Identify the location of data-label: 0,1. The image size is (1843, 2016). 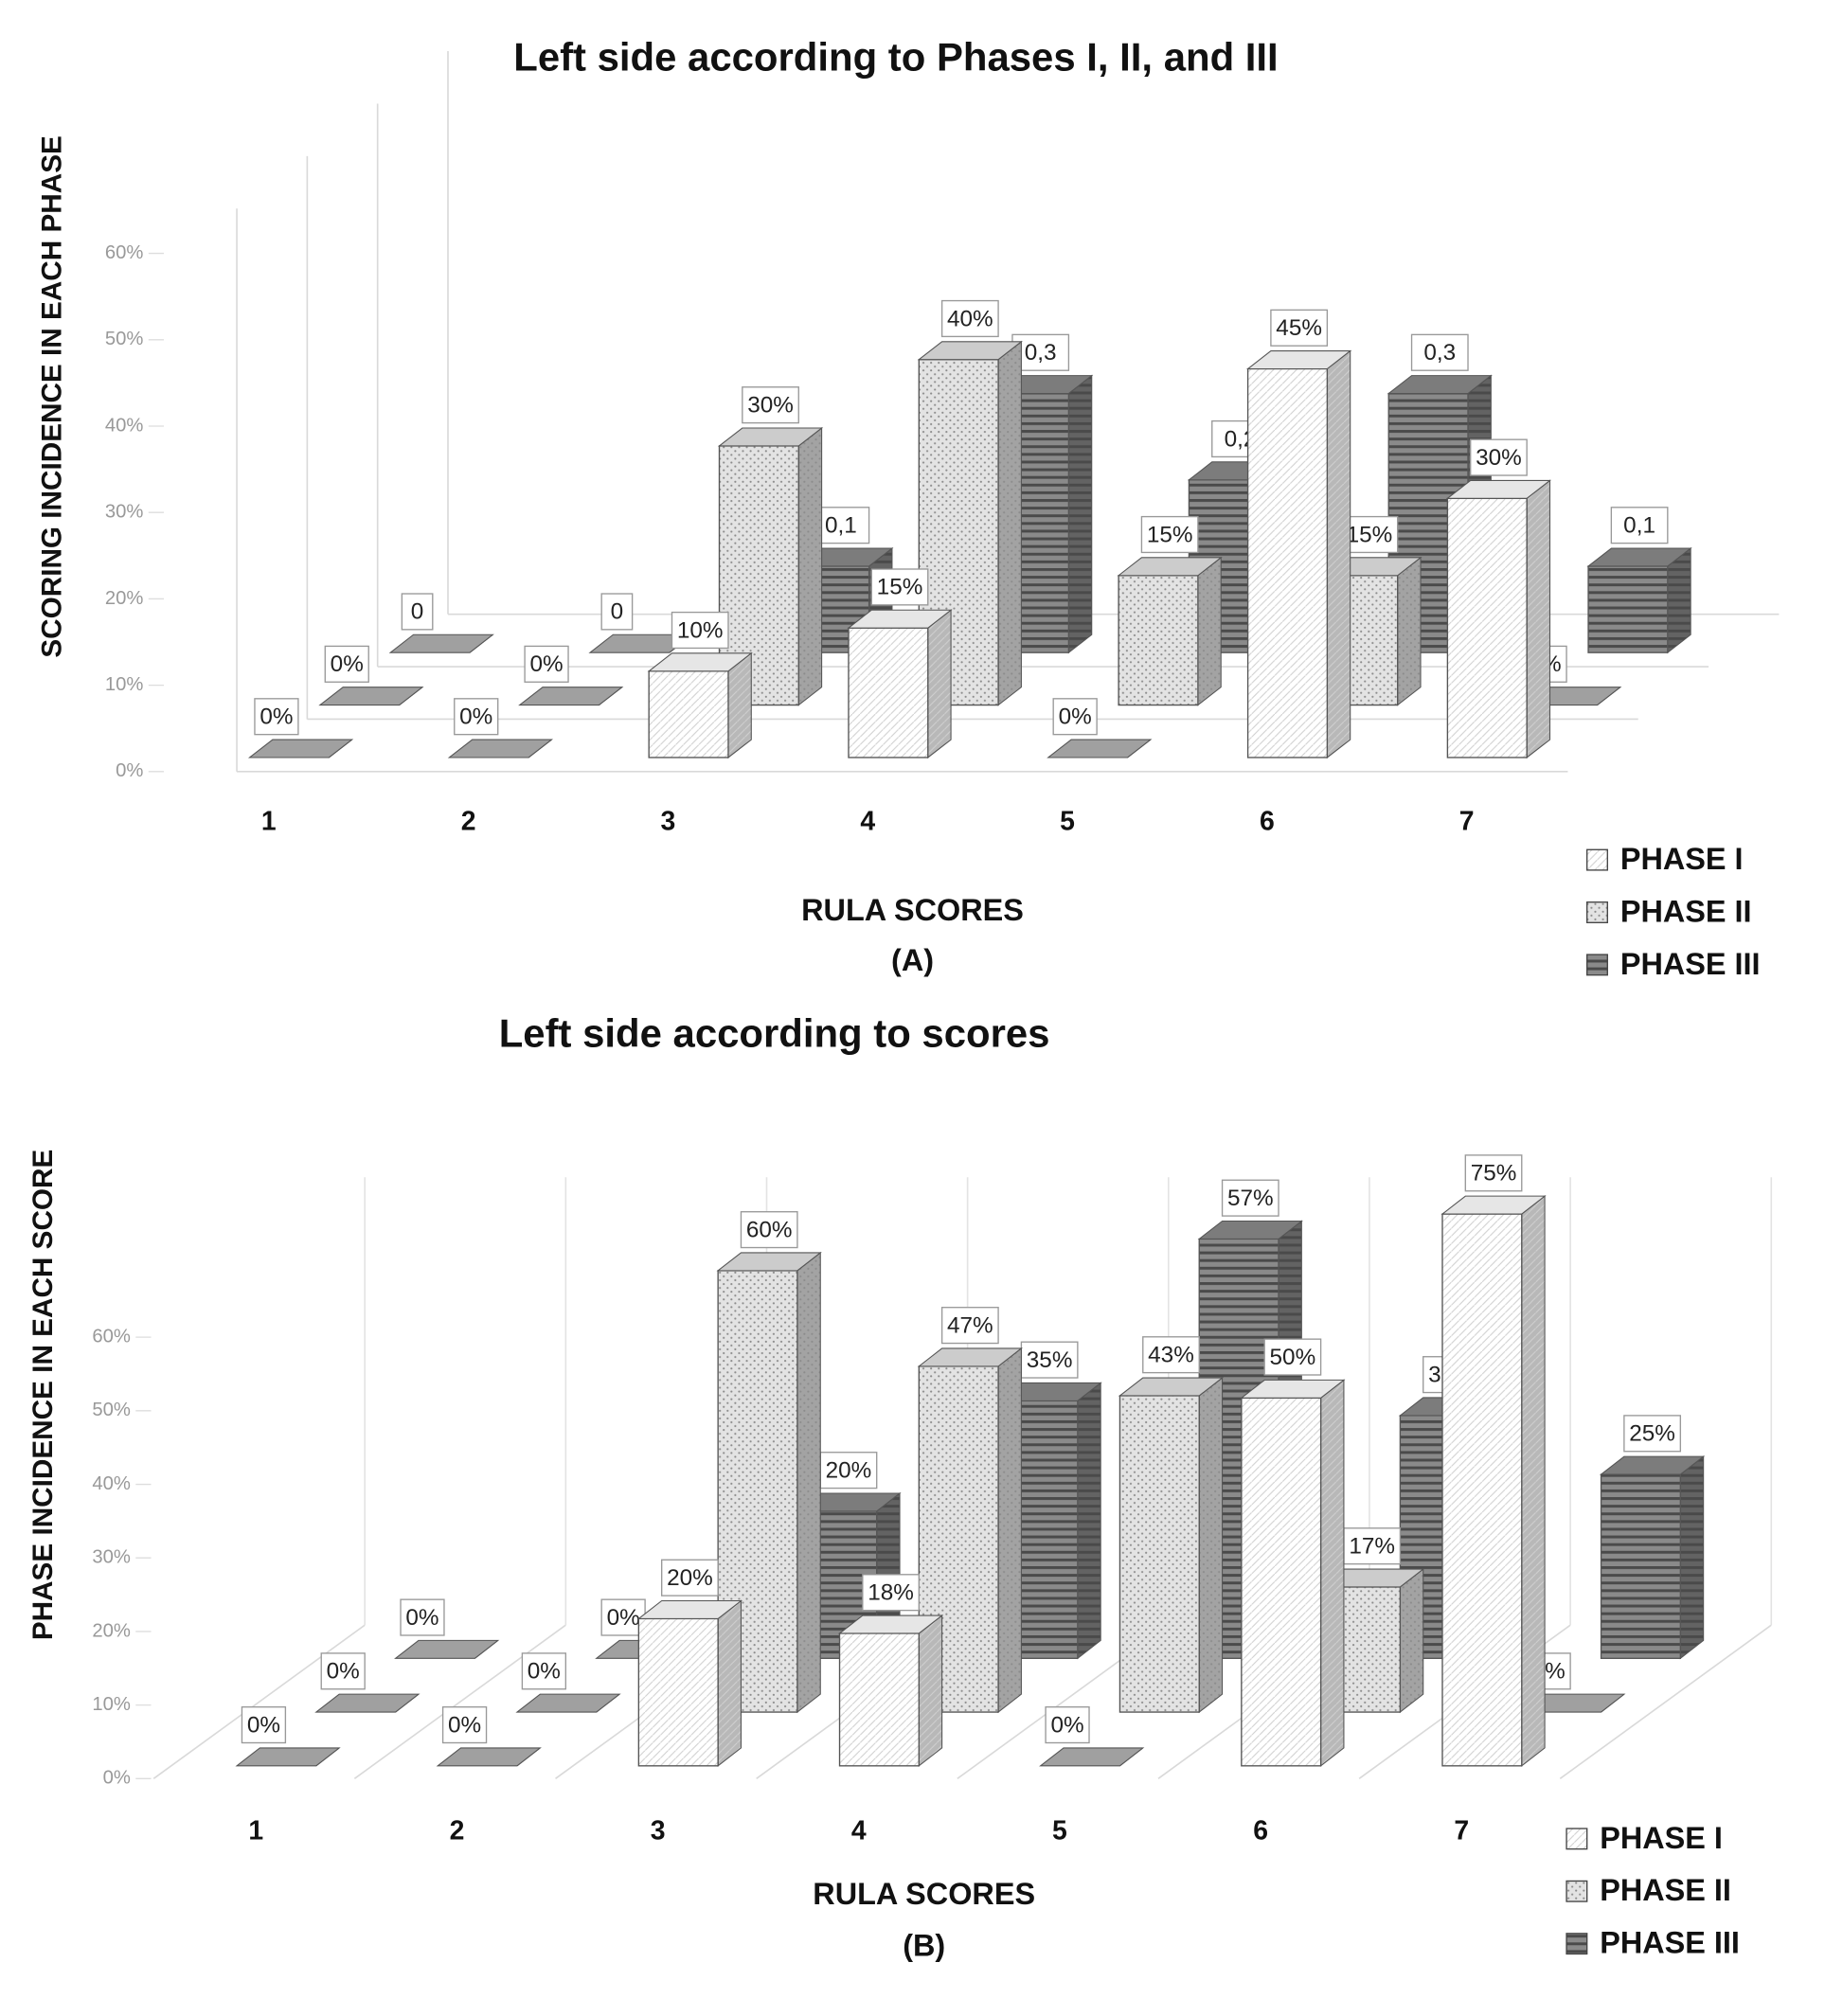
(1639, 525).